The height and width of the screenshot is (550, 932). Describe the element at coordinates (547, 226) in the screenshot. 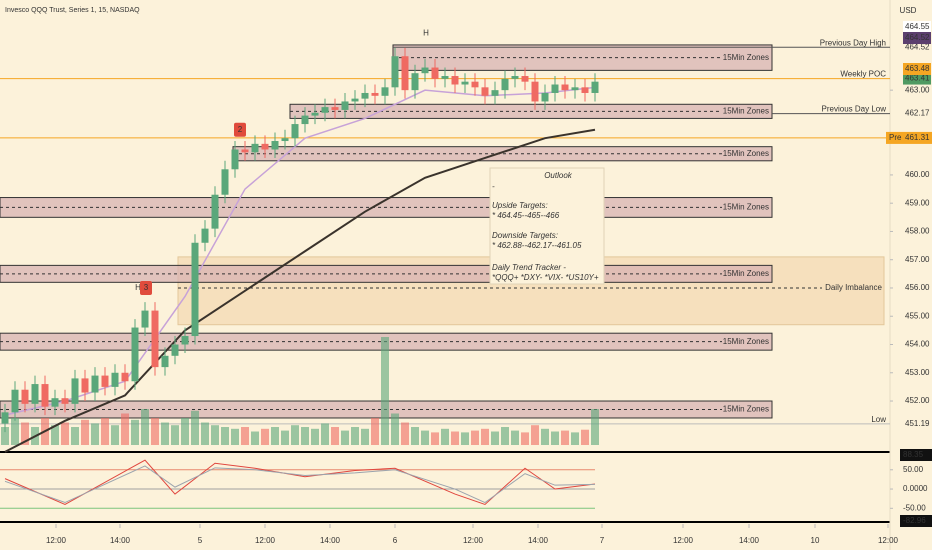

I see `outlook-box` at that location.